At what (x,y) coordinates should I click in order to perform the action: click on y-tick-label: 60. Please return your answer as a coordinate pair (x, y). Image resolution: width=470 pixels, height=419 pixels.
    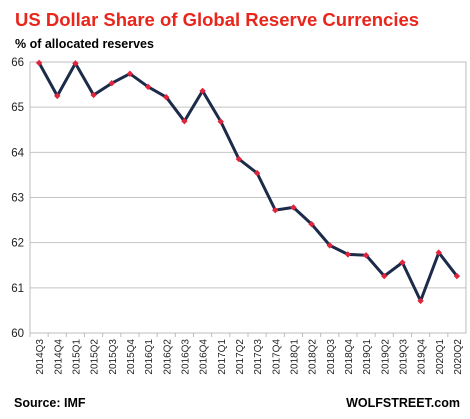
    Looking at the image, I should click on (17, 334).